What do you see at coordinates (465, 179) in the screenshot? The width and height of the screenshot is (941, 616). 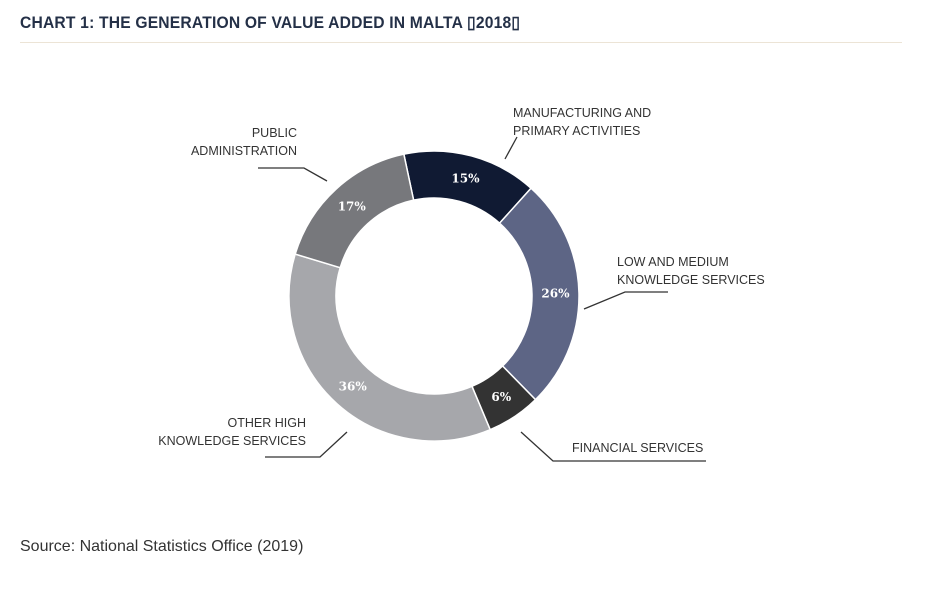 I see `slice-value-label-0: 15%` at bounding box center [465, 179].